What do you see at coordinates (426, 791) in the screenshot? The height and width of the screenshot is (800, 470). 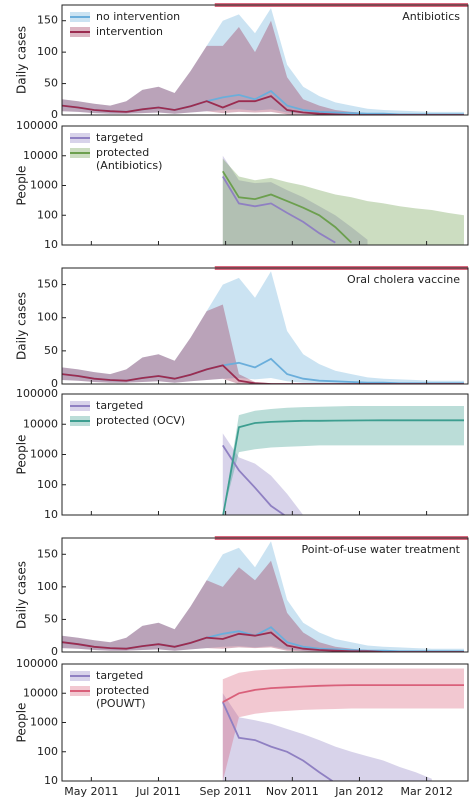 I see `x-tick-label: Mar 2012` at bounding box center [426, 791].